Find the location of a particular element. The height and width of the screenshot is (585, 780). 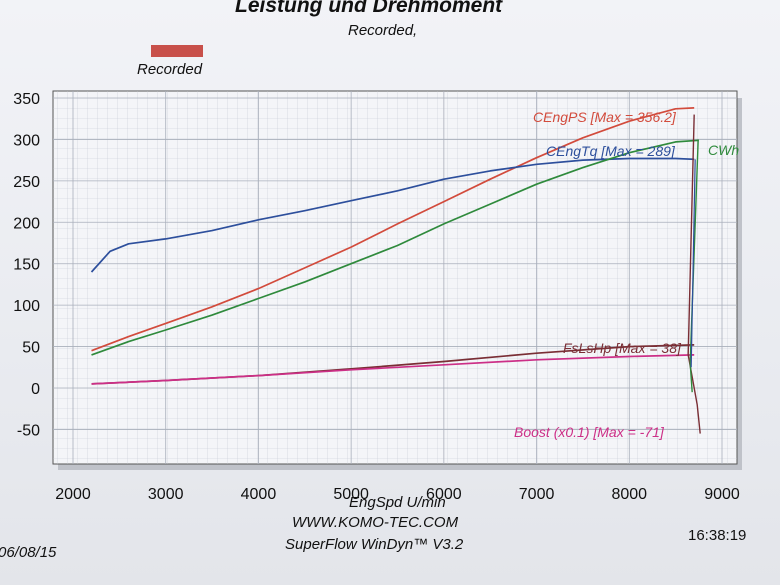

y-tick-label: 350 is located at coordinates (26, 99).